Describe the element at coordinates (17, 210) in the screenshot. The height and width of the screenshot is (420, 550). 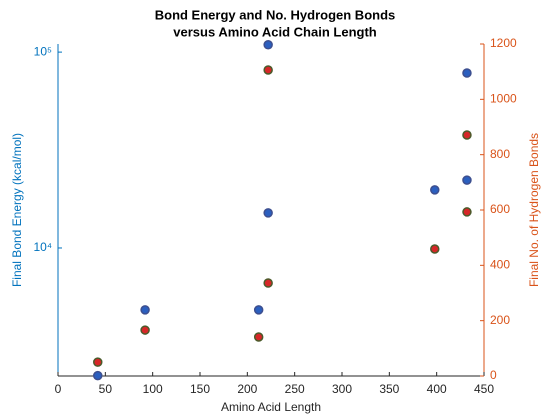
I see `y-axis-label: Final Bond Energy (kcal/mol)` at that location.